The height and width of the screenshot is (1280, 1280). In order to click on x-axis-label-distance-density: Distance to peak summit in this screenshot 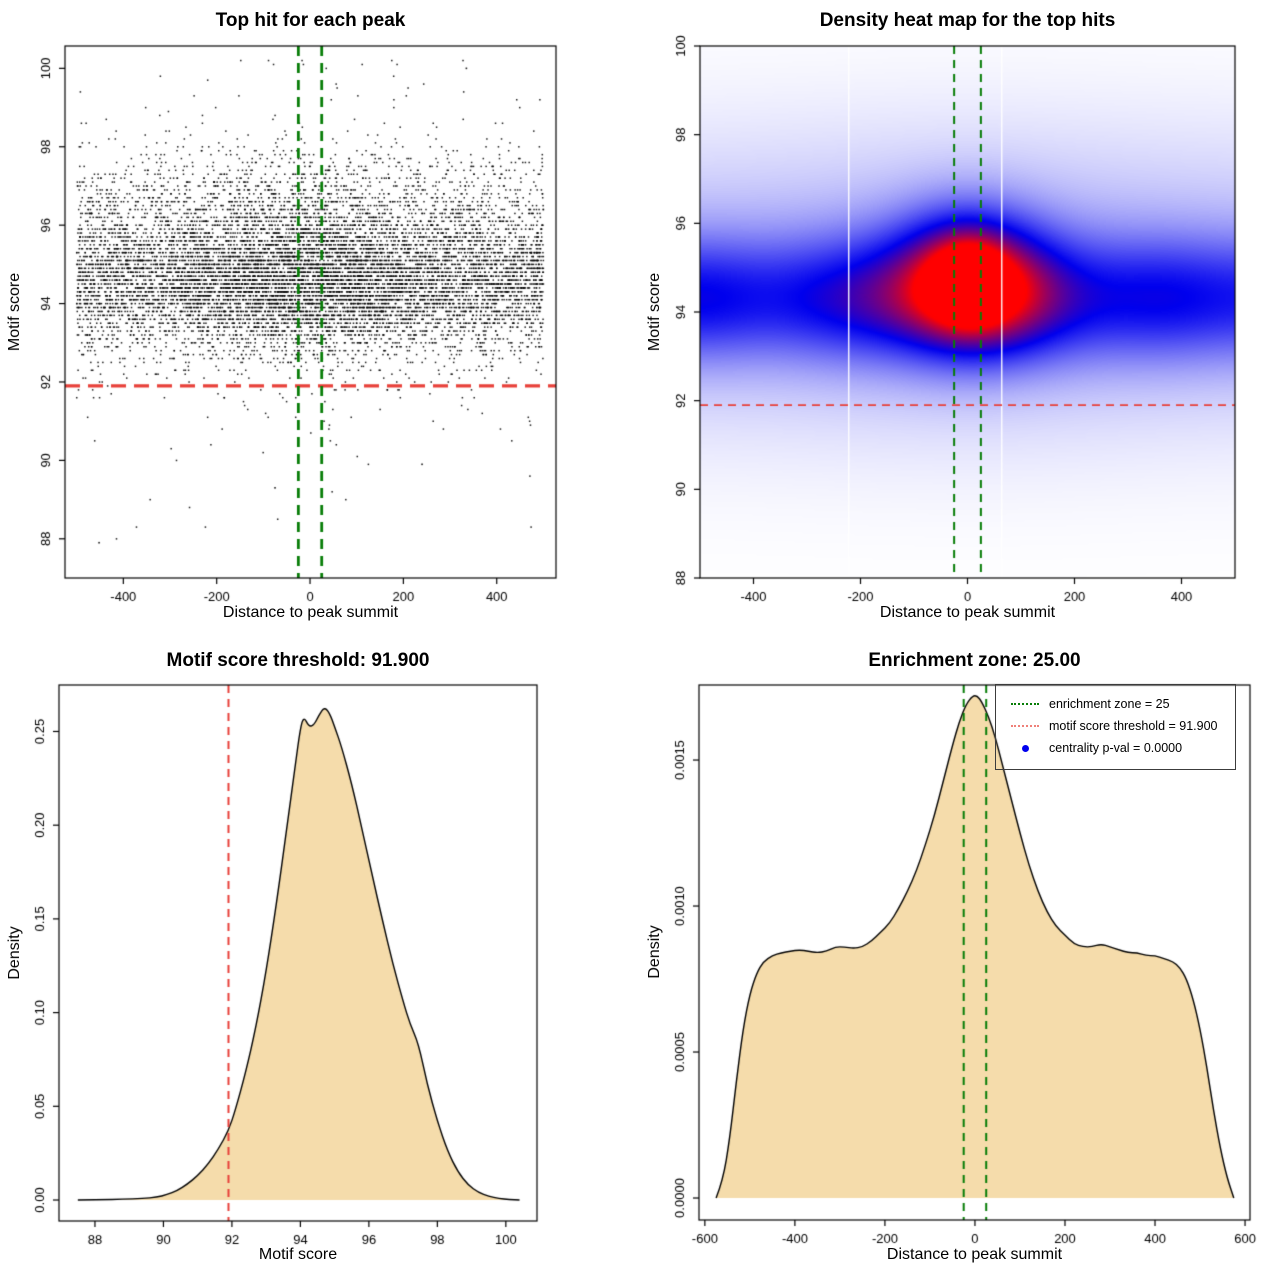, I will do `click(974, 1254)`.